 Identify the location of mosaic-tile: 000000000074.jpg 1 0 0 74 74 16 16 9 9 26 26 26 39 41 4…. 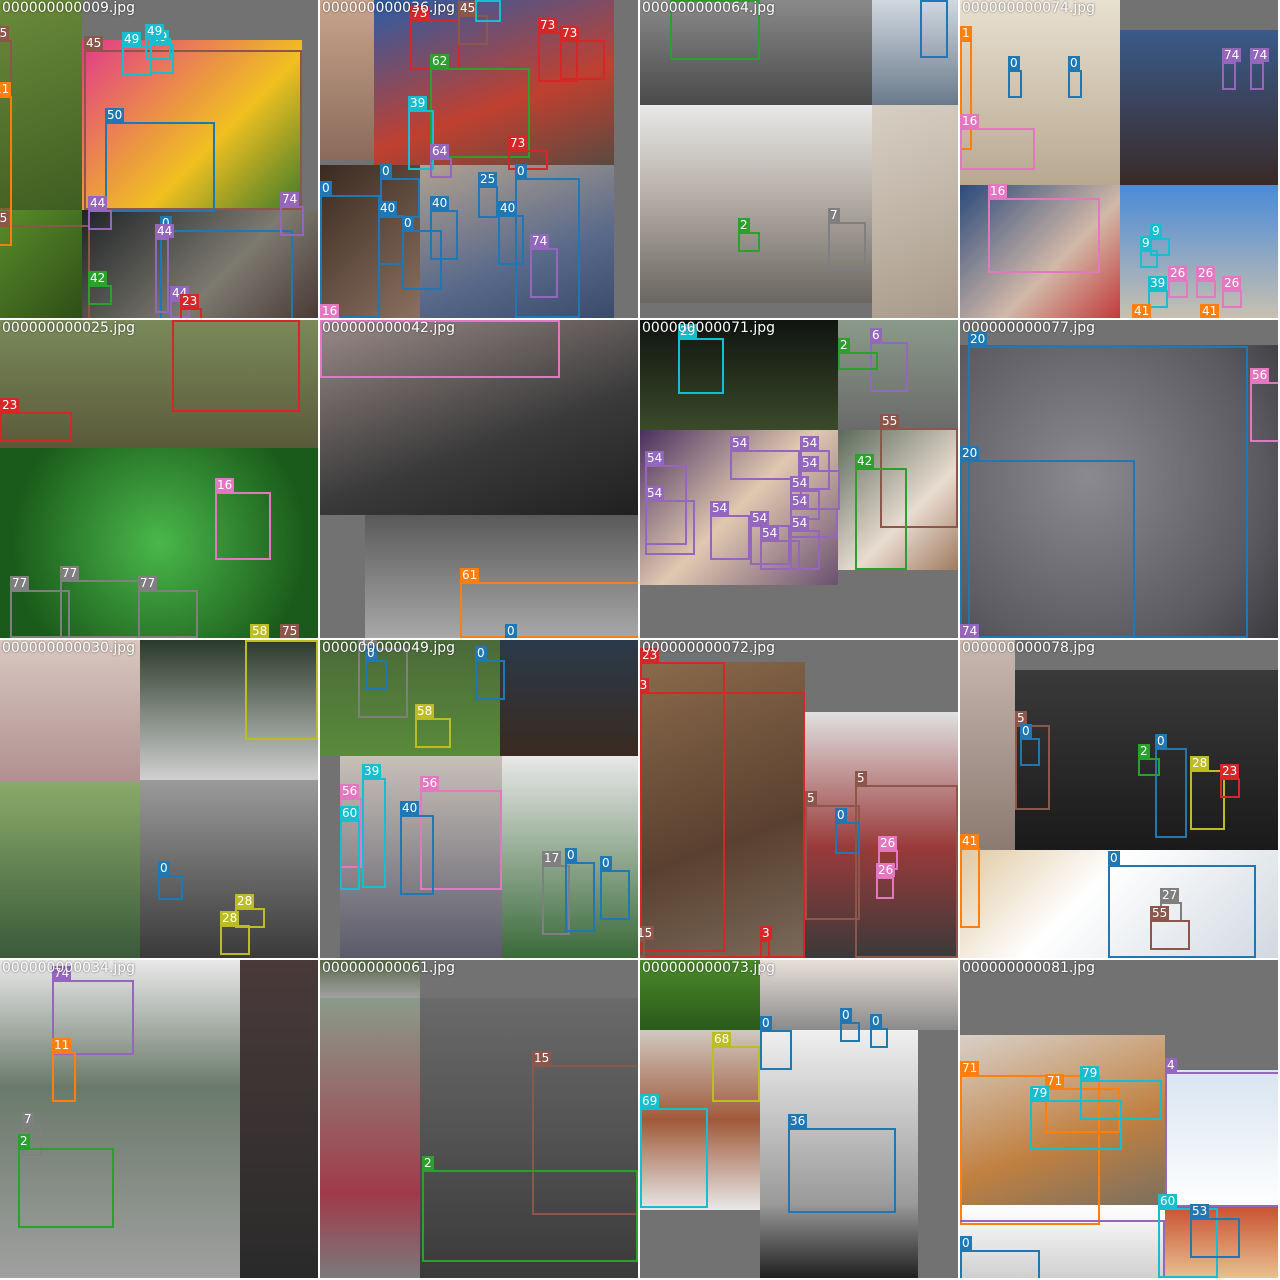
(1119, 159).